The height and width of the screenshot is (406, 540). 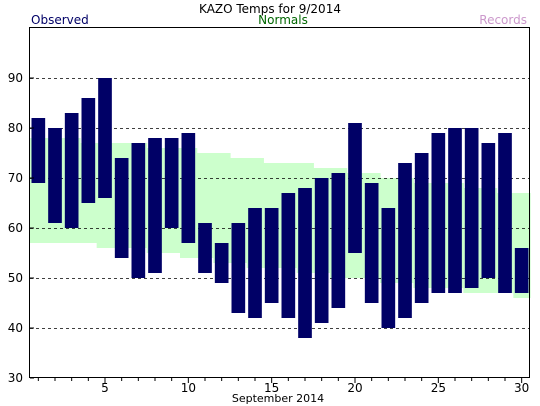 I want to click on y-tick-label-70: 70, so click(x=15, y=178).